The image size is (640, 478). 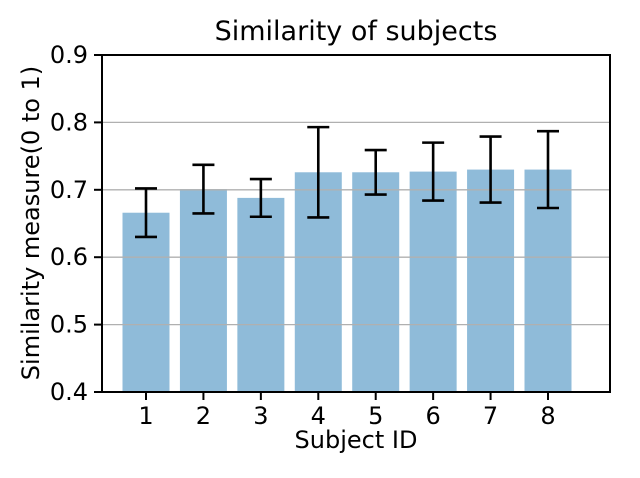 I want to click on chart-title: Similarity of subjects, so click(x=356, y=31).